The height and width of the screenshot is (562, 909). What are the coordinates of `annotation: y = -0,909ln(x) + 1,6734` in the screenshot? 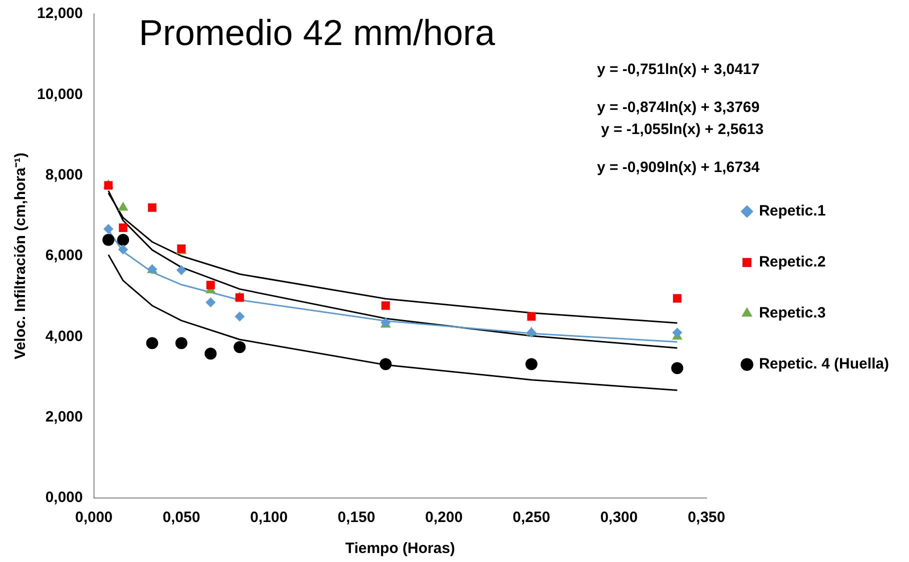 It's located at (678, 167).